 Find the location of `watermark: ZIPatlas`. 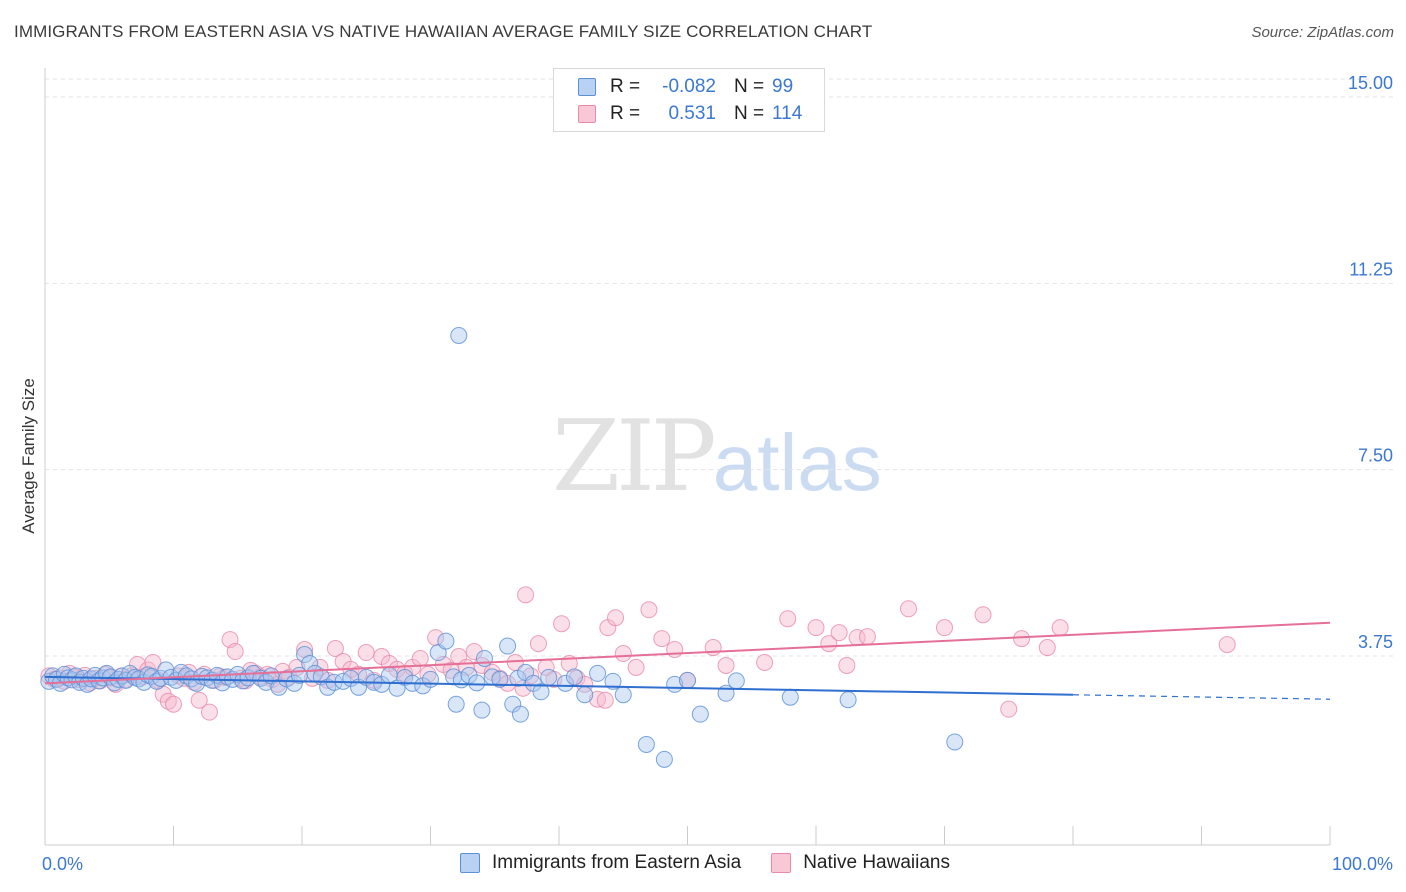

watermark: ZIPatlas is located at coordinates (717, 457).